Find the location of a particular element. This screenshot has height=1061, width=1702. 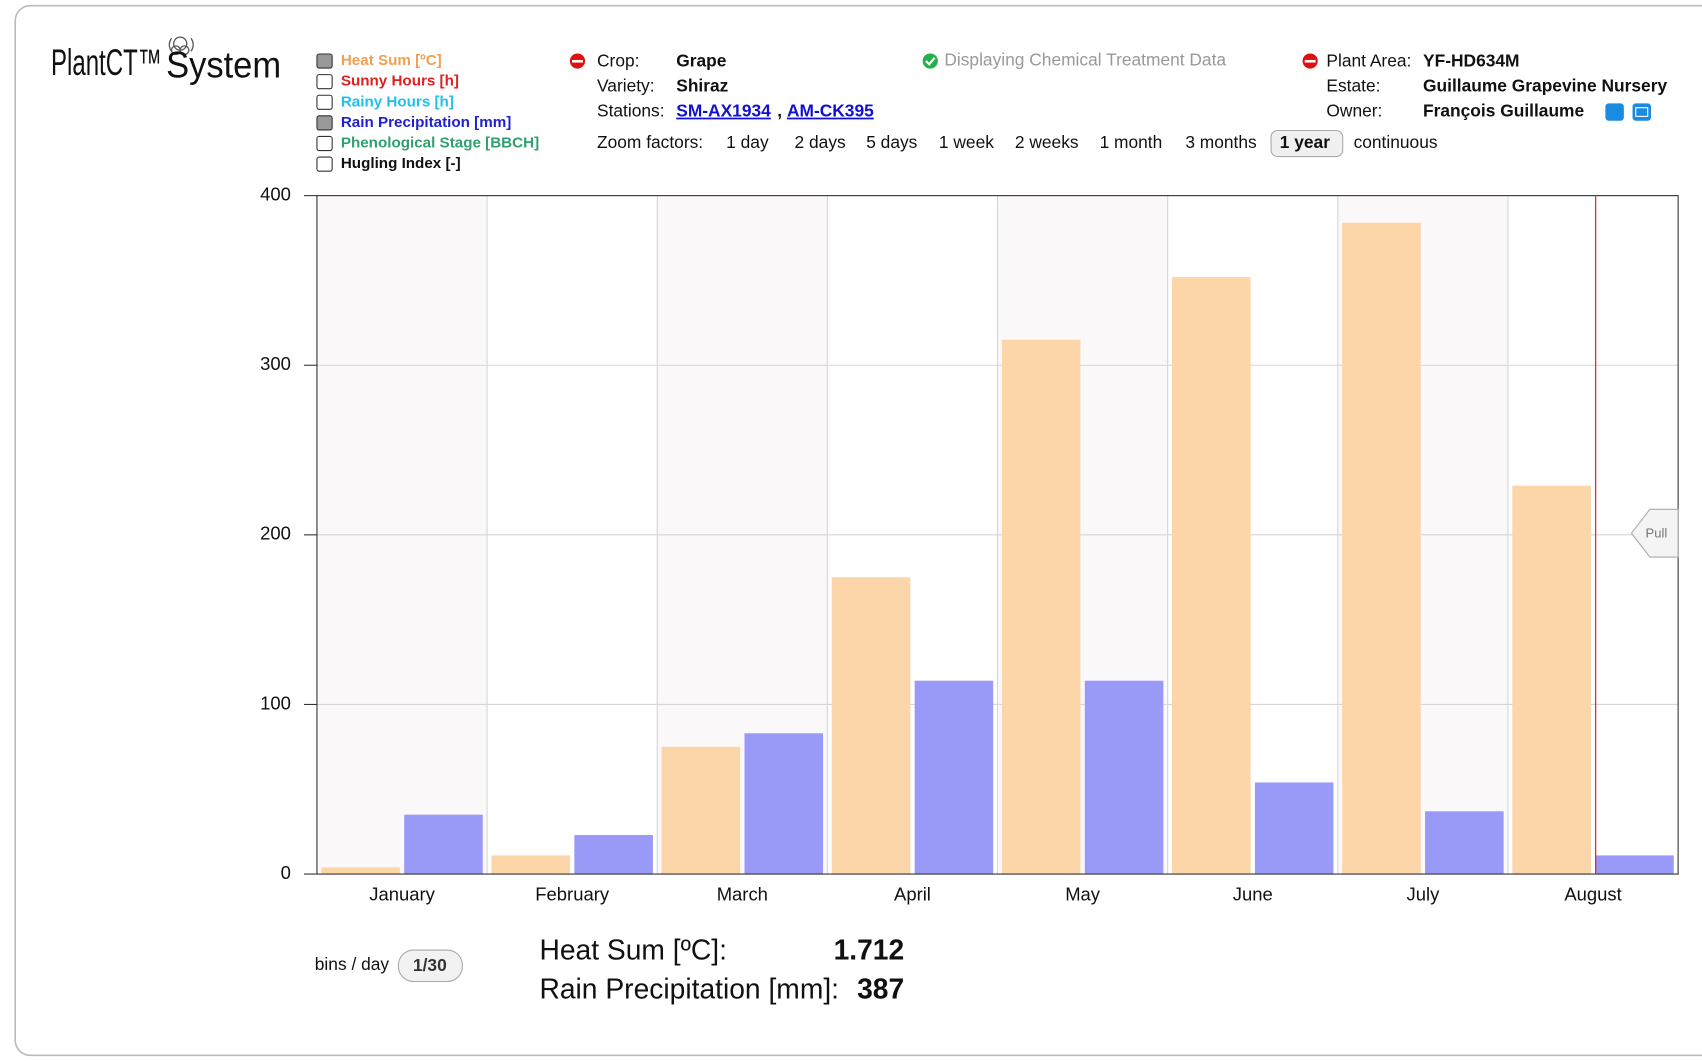

summary-value: 1.712 is located at coordinates (869, 950).